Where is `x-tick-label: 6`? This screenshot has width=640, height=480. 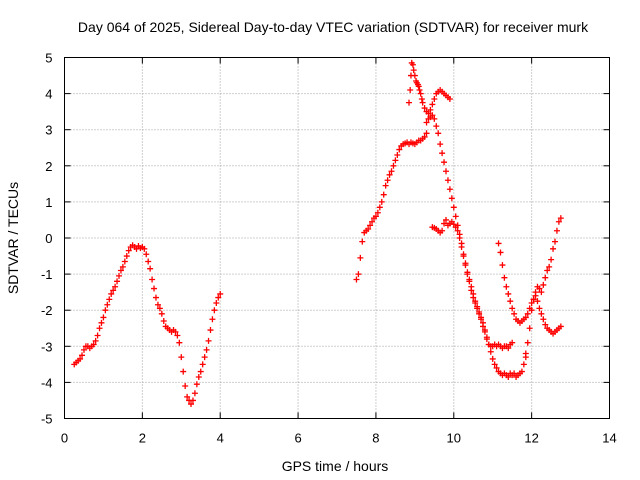
x-tick-label: 6 is located at coordinates (297, 438).